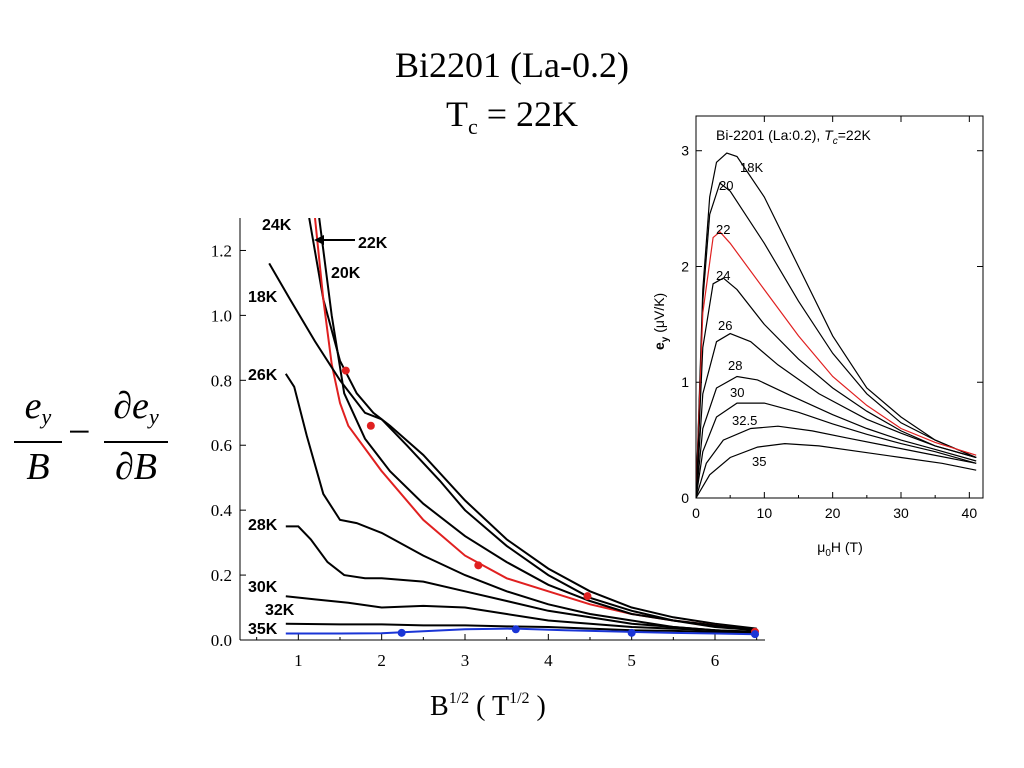  I want to click on inset-y-tick-label: 2, so click(685, 266).